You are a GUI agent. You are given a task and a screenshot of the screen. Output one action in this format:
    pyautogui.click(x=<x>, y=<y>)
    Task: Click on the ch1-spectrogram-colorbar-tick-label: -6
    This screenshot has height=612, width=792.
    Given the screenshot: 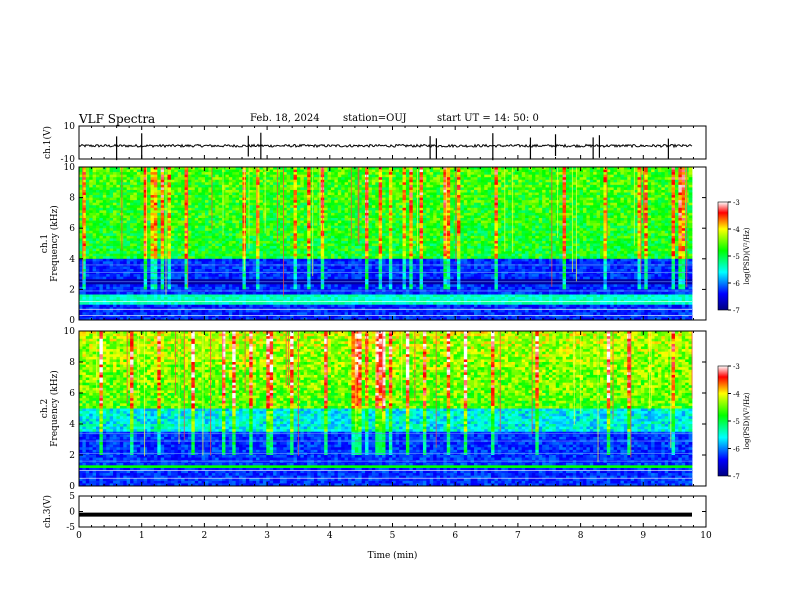 What is the action you would take?
    pyautogui.click(x=736, y=284)
    